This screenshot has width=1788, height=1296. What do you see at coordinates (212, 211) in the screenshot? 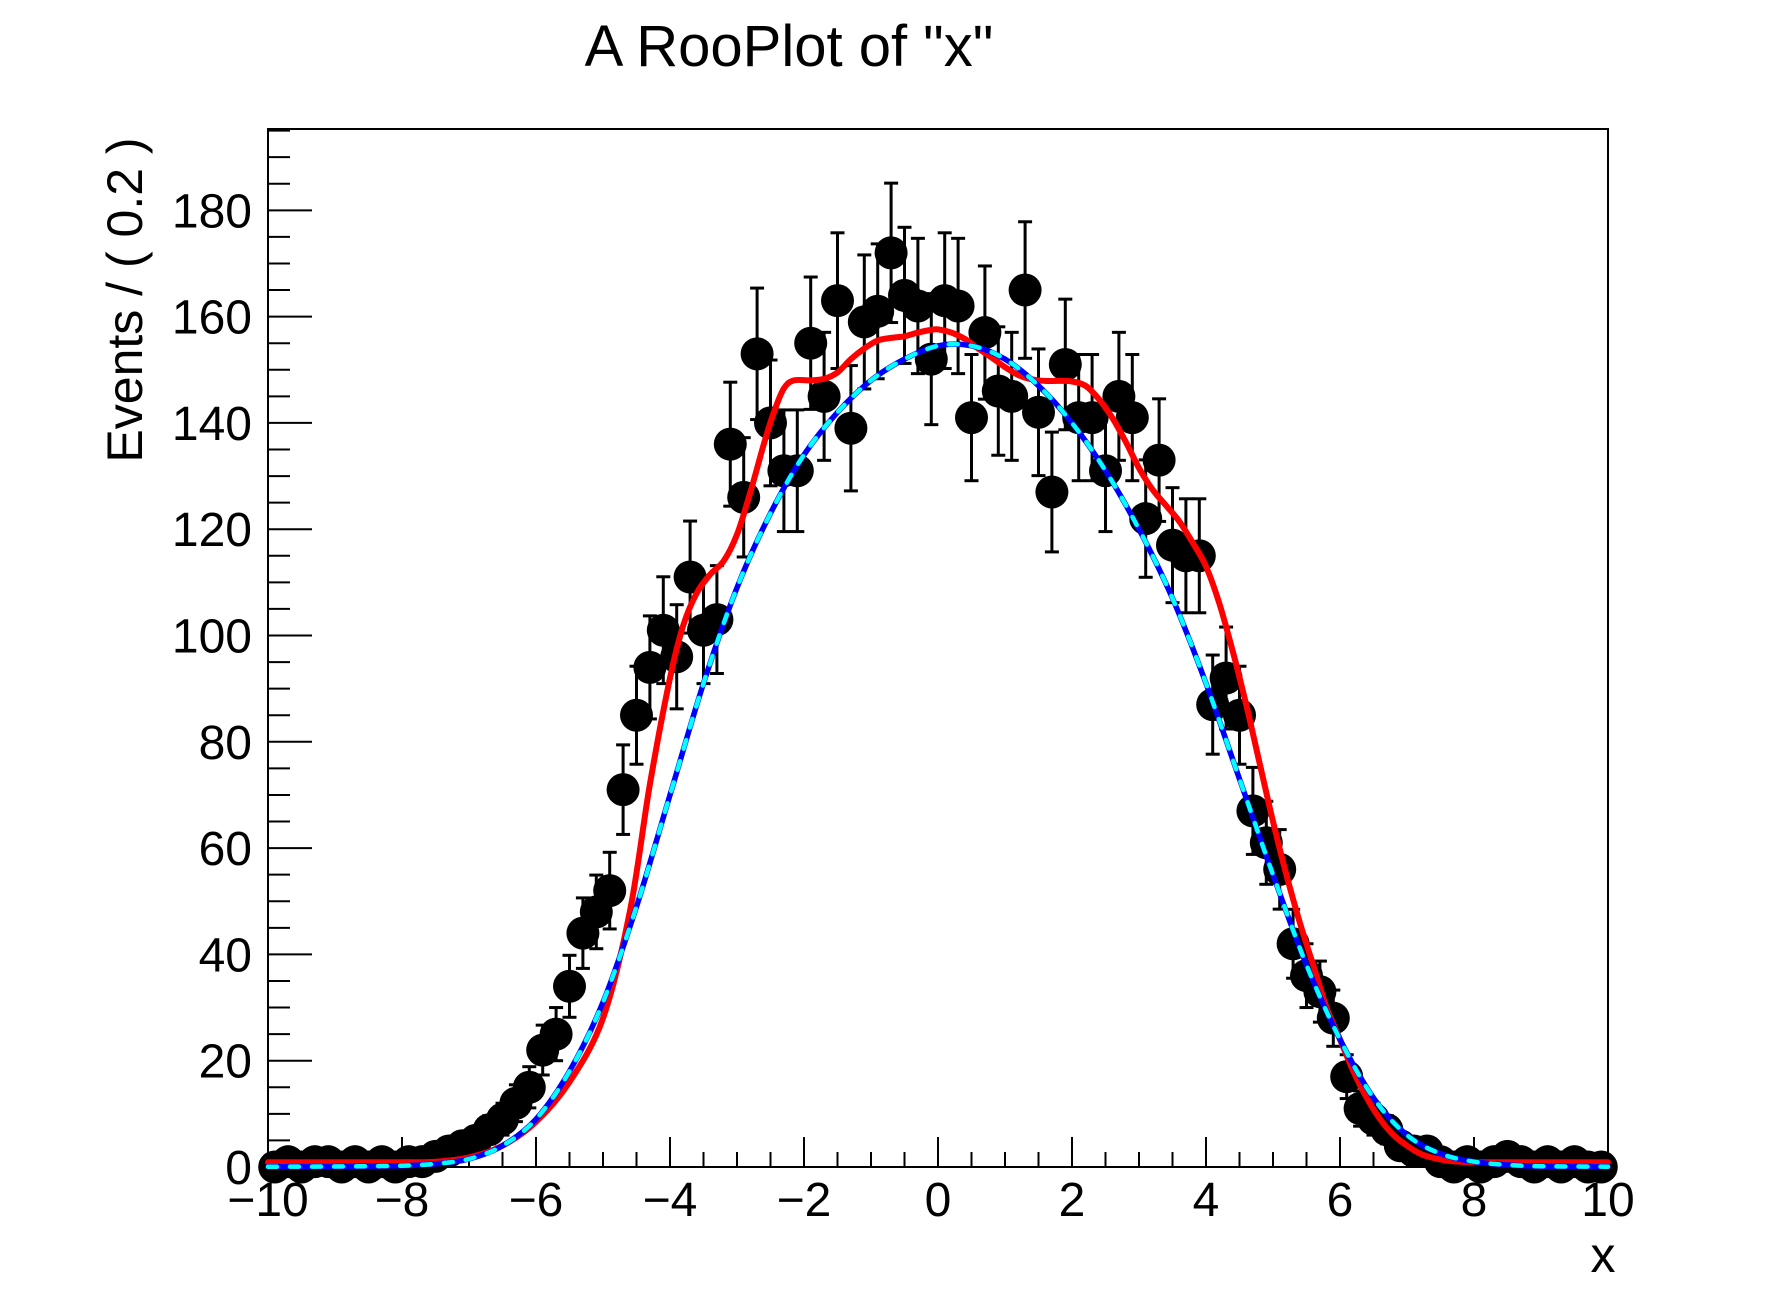
I see `y-tick-label: 180` at bounding box center [212, 211].